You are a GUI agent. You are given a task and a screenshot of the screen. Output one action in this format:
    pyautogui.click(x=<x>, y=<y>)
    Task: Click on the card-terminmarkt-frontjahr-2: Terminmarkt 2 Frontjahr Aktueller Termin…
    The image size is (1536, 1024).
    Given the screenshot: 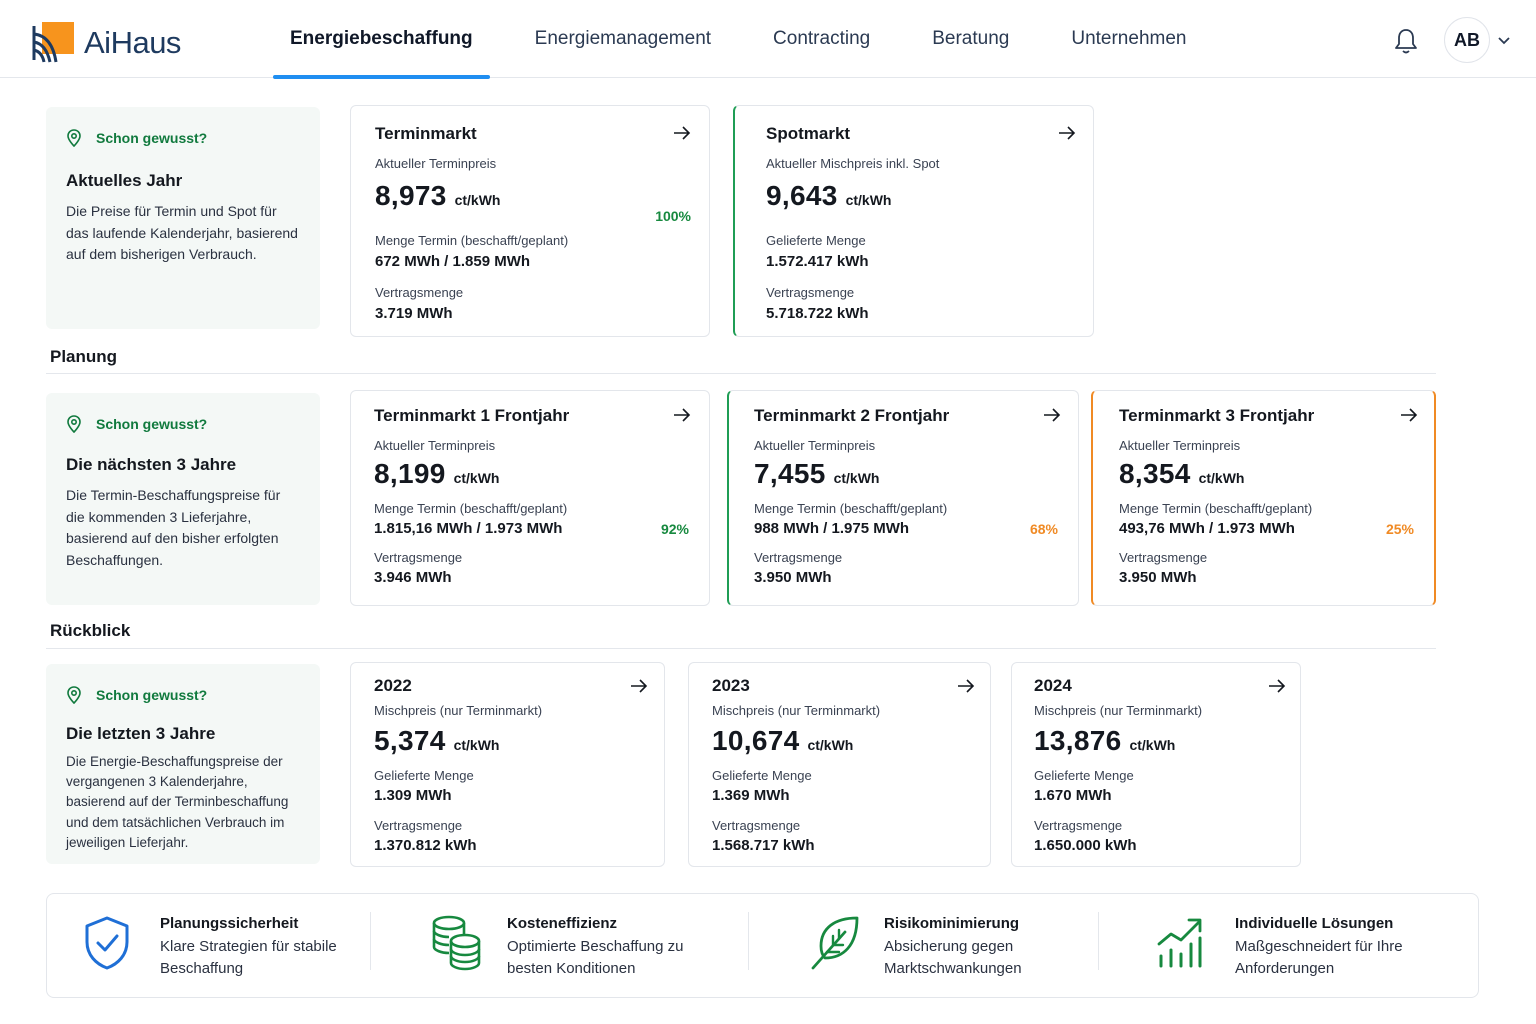 What is the action you would take?
    pyautogui.click(x=903, y=498)
    